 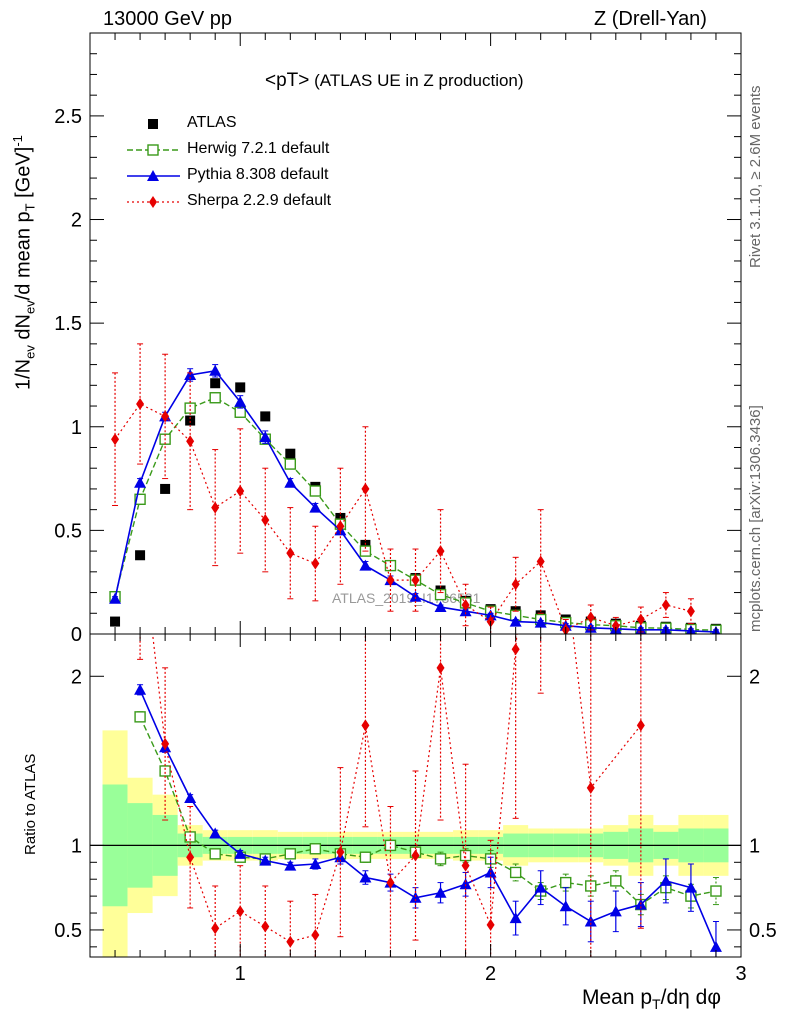 What do you see at coordinates (763, 931) in the screenshot?
I see `ratio-y-tick-label-right: 0.5` at bounding box center [763, 931].